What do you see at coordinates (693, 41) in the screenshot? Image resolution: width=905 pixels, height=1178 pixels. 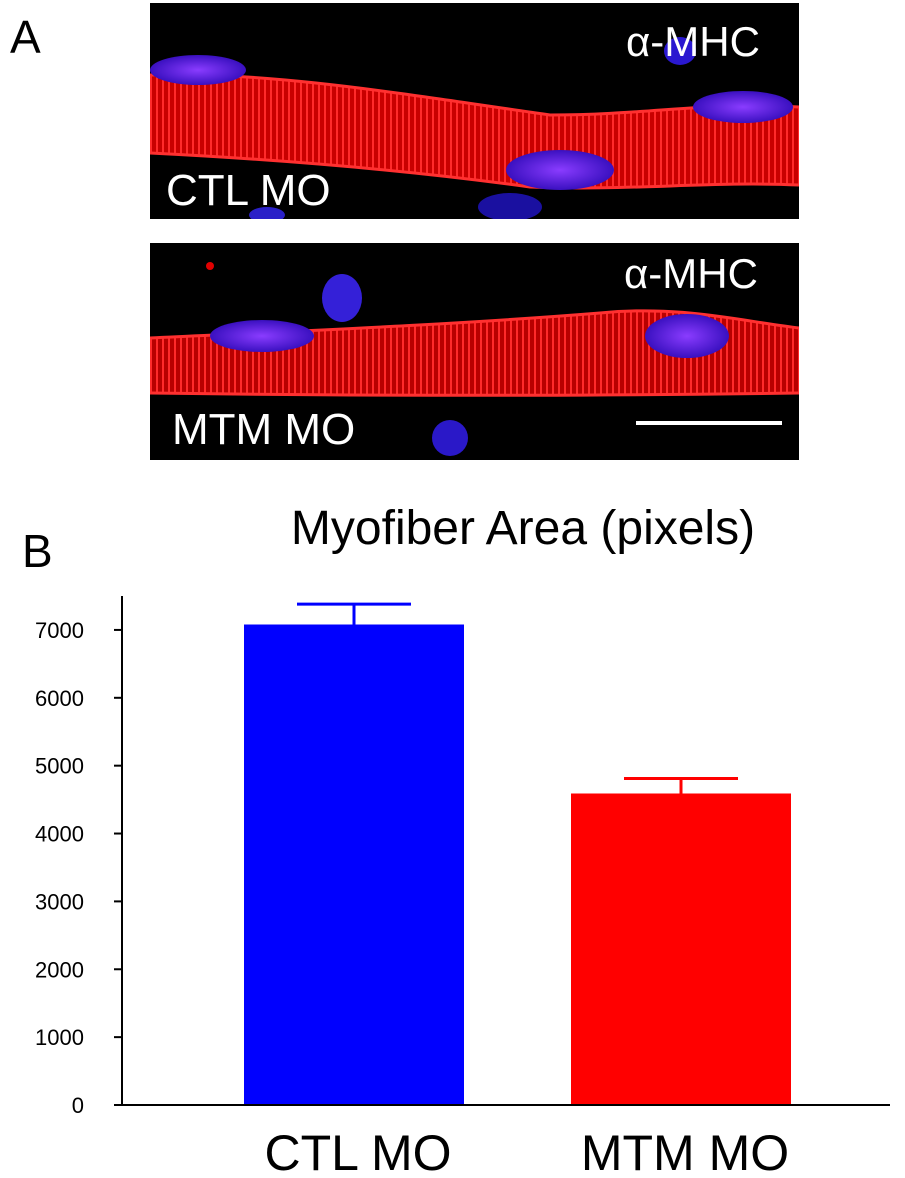 I see `stain-label-ctl: α-MHC` at bounding box center [693, 41].